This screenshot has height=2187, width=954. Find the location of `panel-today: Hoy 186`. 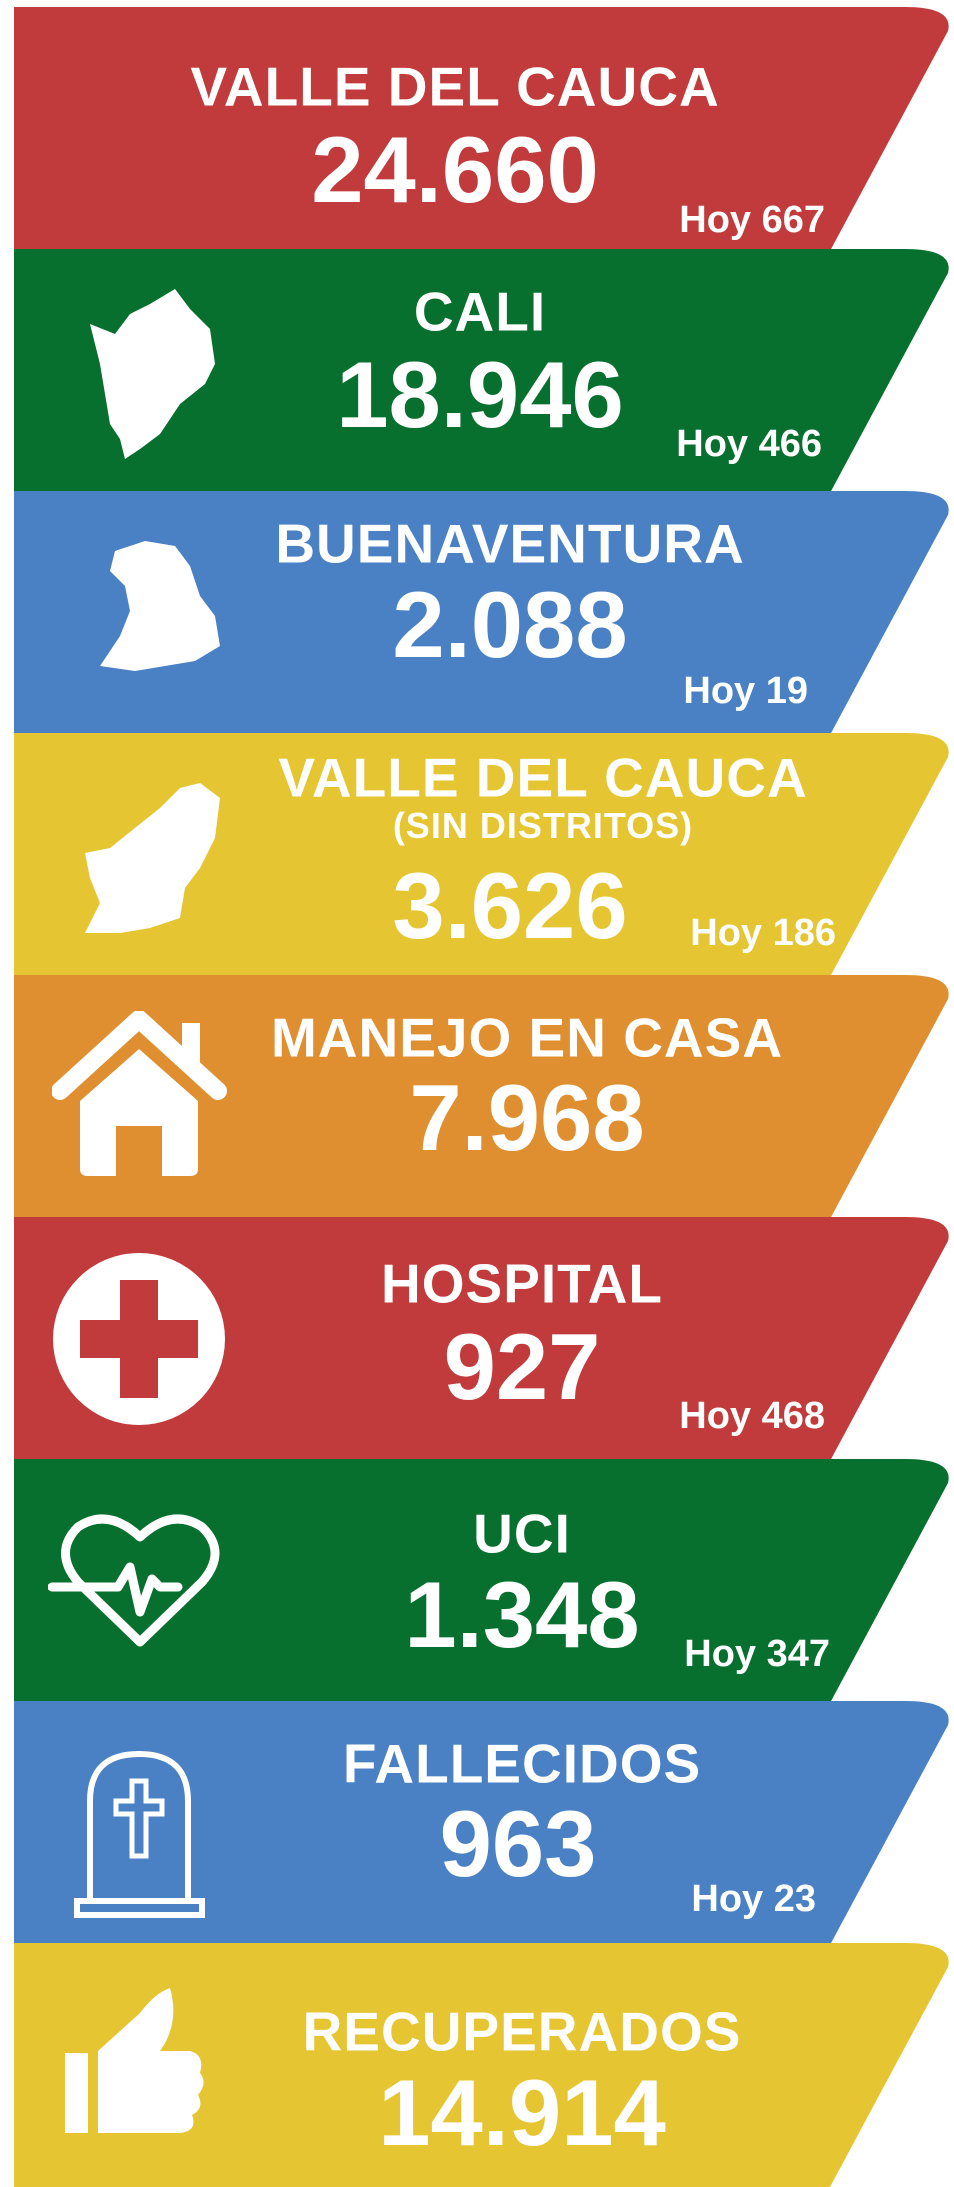

panel-today: Hoy 186 is located at coordinates (763, 933).